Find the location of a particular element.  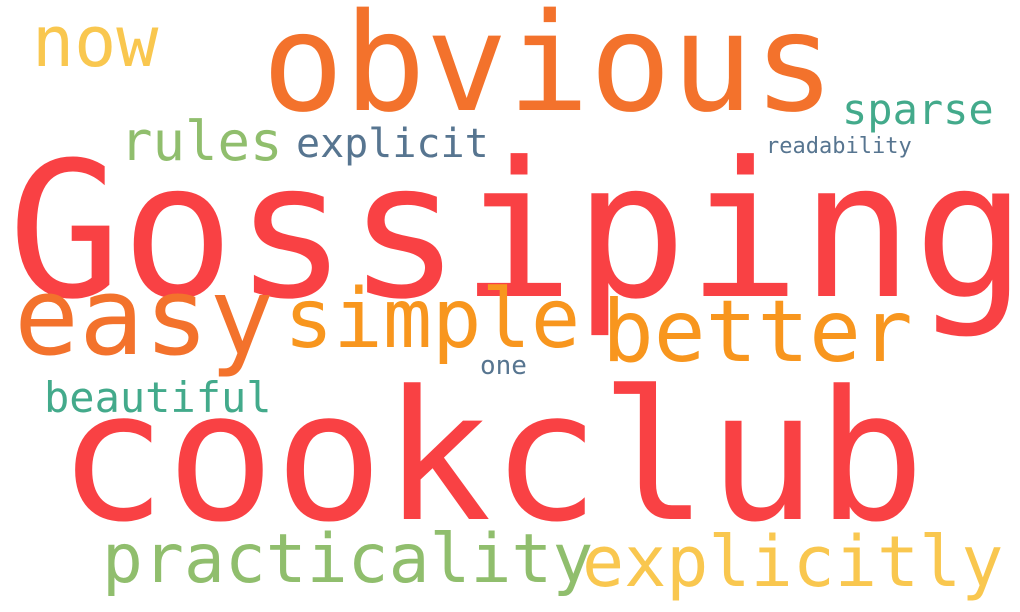

word-now: now is located at coordinates (95, 42).